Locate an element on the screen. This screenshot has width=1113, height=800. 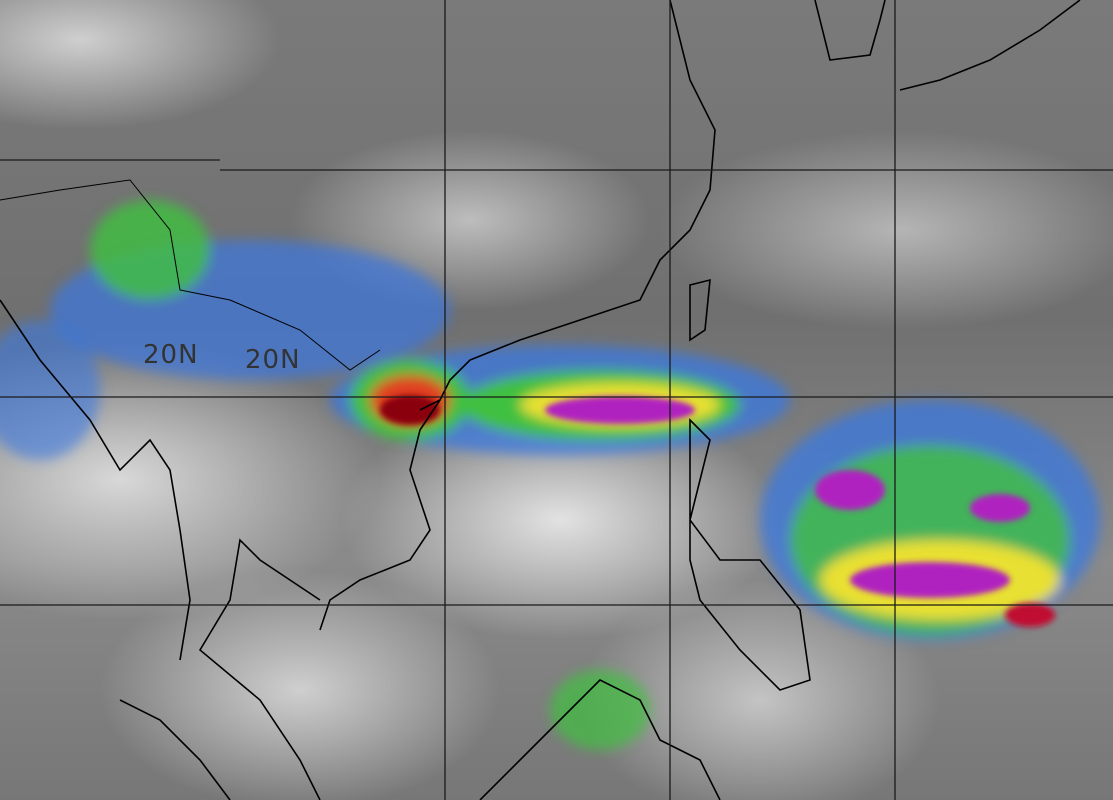
coastline-china is located at coordinates (567, 205).